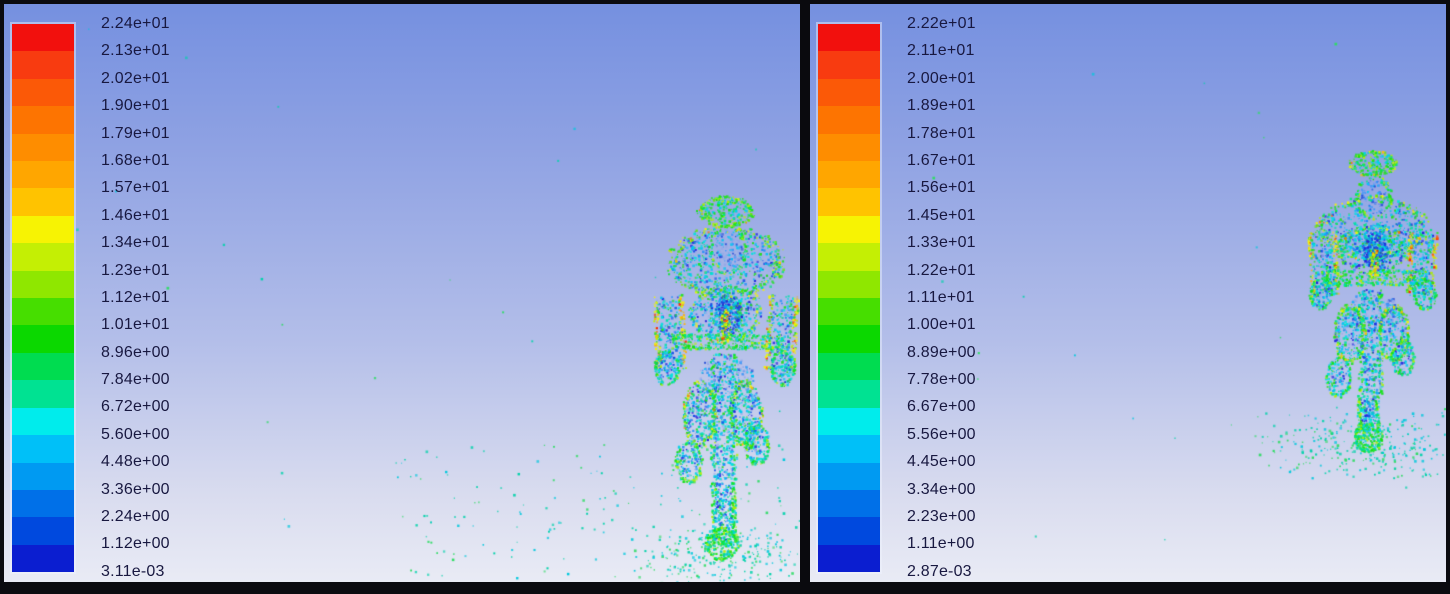  Describe the element at coordinates (941, 51) in the screenshot. I see `colorbar-tick-label: 2.11e+01` at that location.